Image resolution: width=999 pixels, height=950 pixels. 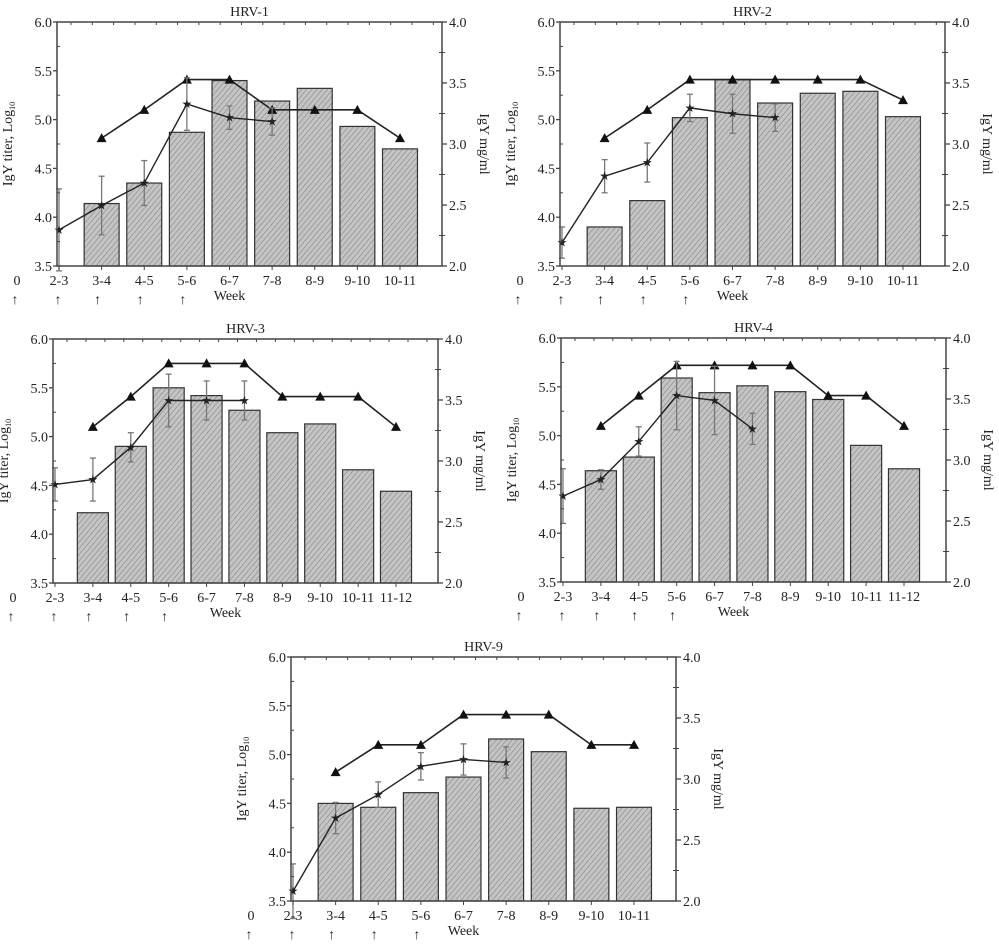 I want to click on x-tick-label: 7-8, so click(x=244, y=598).